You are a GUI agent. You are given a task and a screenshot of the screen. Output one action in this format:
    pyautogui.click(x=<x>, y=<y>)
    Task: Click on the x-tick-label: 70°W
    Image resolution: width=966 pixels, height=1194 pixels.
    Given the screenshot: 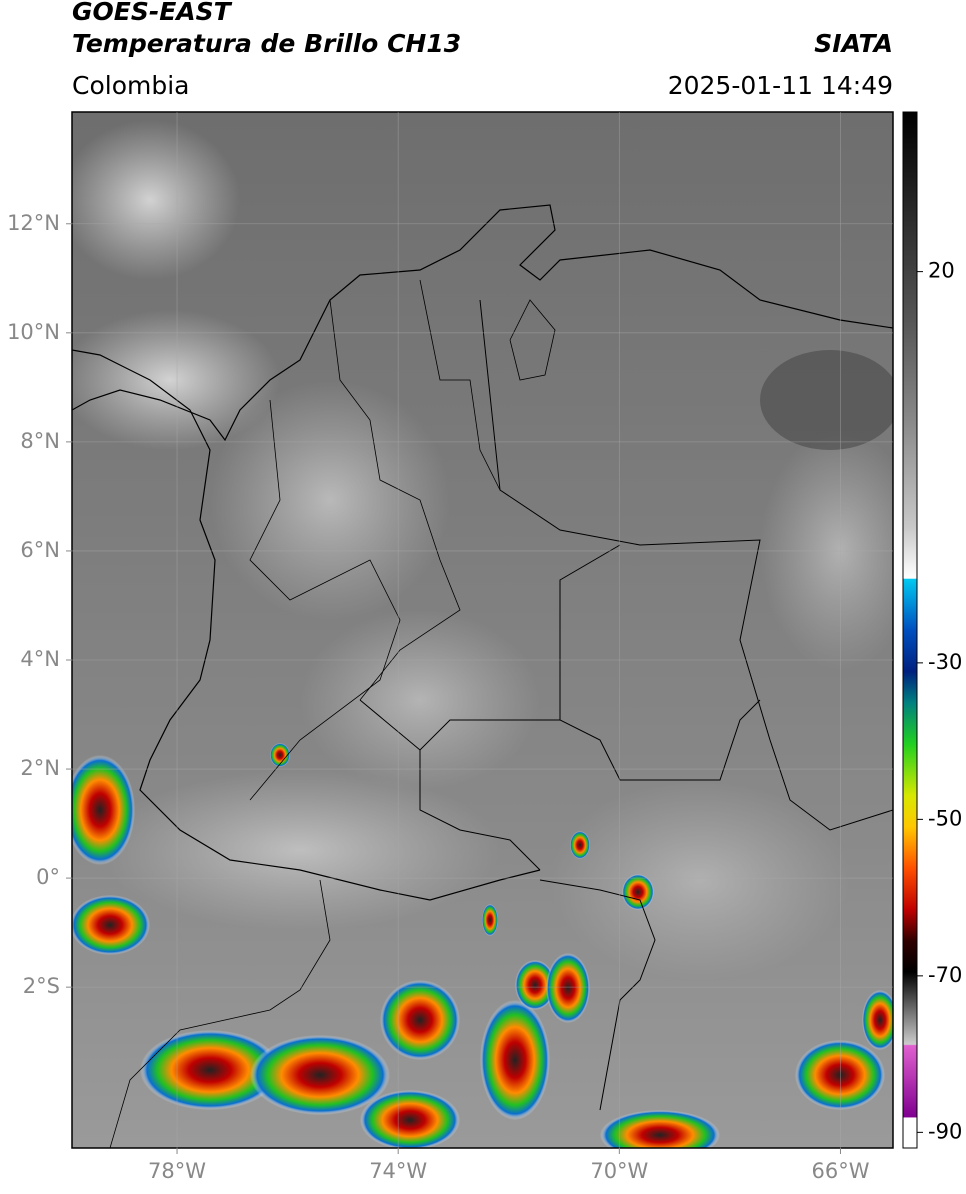 What is the action you would take?
    pyautogui.click(x=619, y=1171)
    